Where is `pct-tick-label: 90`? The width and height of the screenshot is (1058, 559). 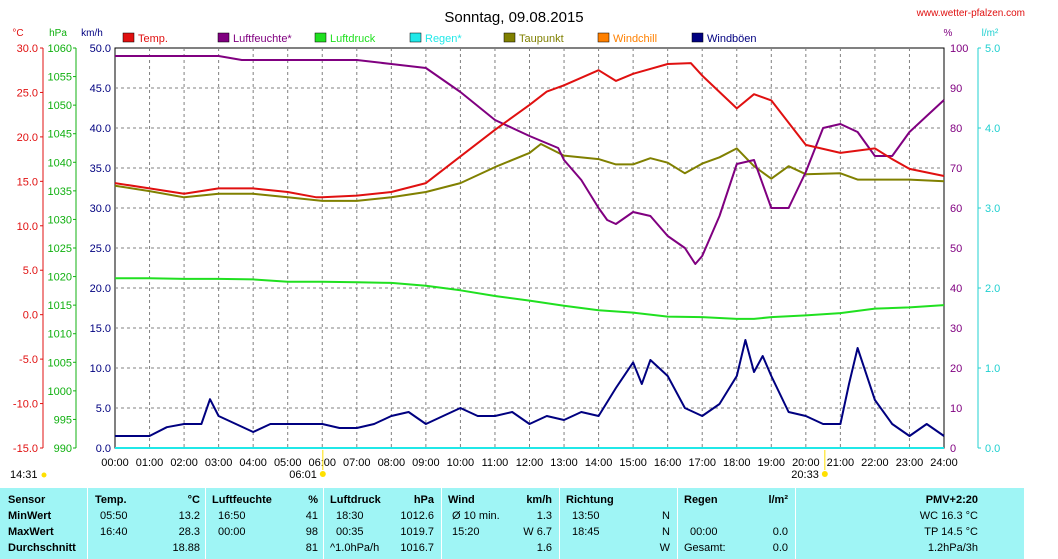
pct-tick-label: 90 is located at coordinates (956, 89).